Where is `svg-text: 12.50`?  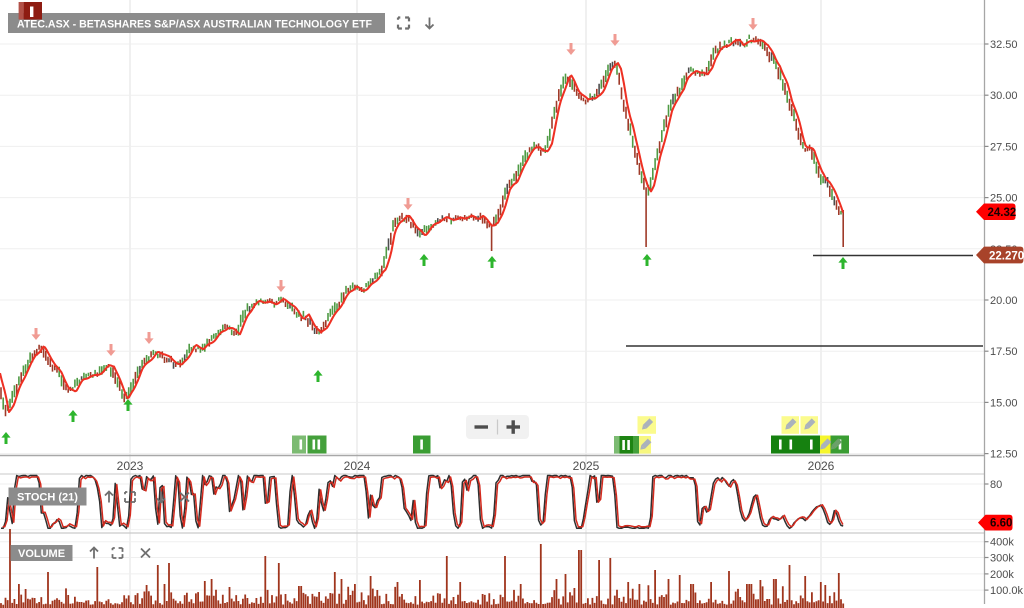 svg-text: 12.50 is located at coordinates (1004, 455).